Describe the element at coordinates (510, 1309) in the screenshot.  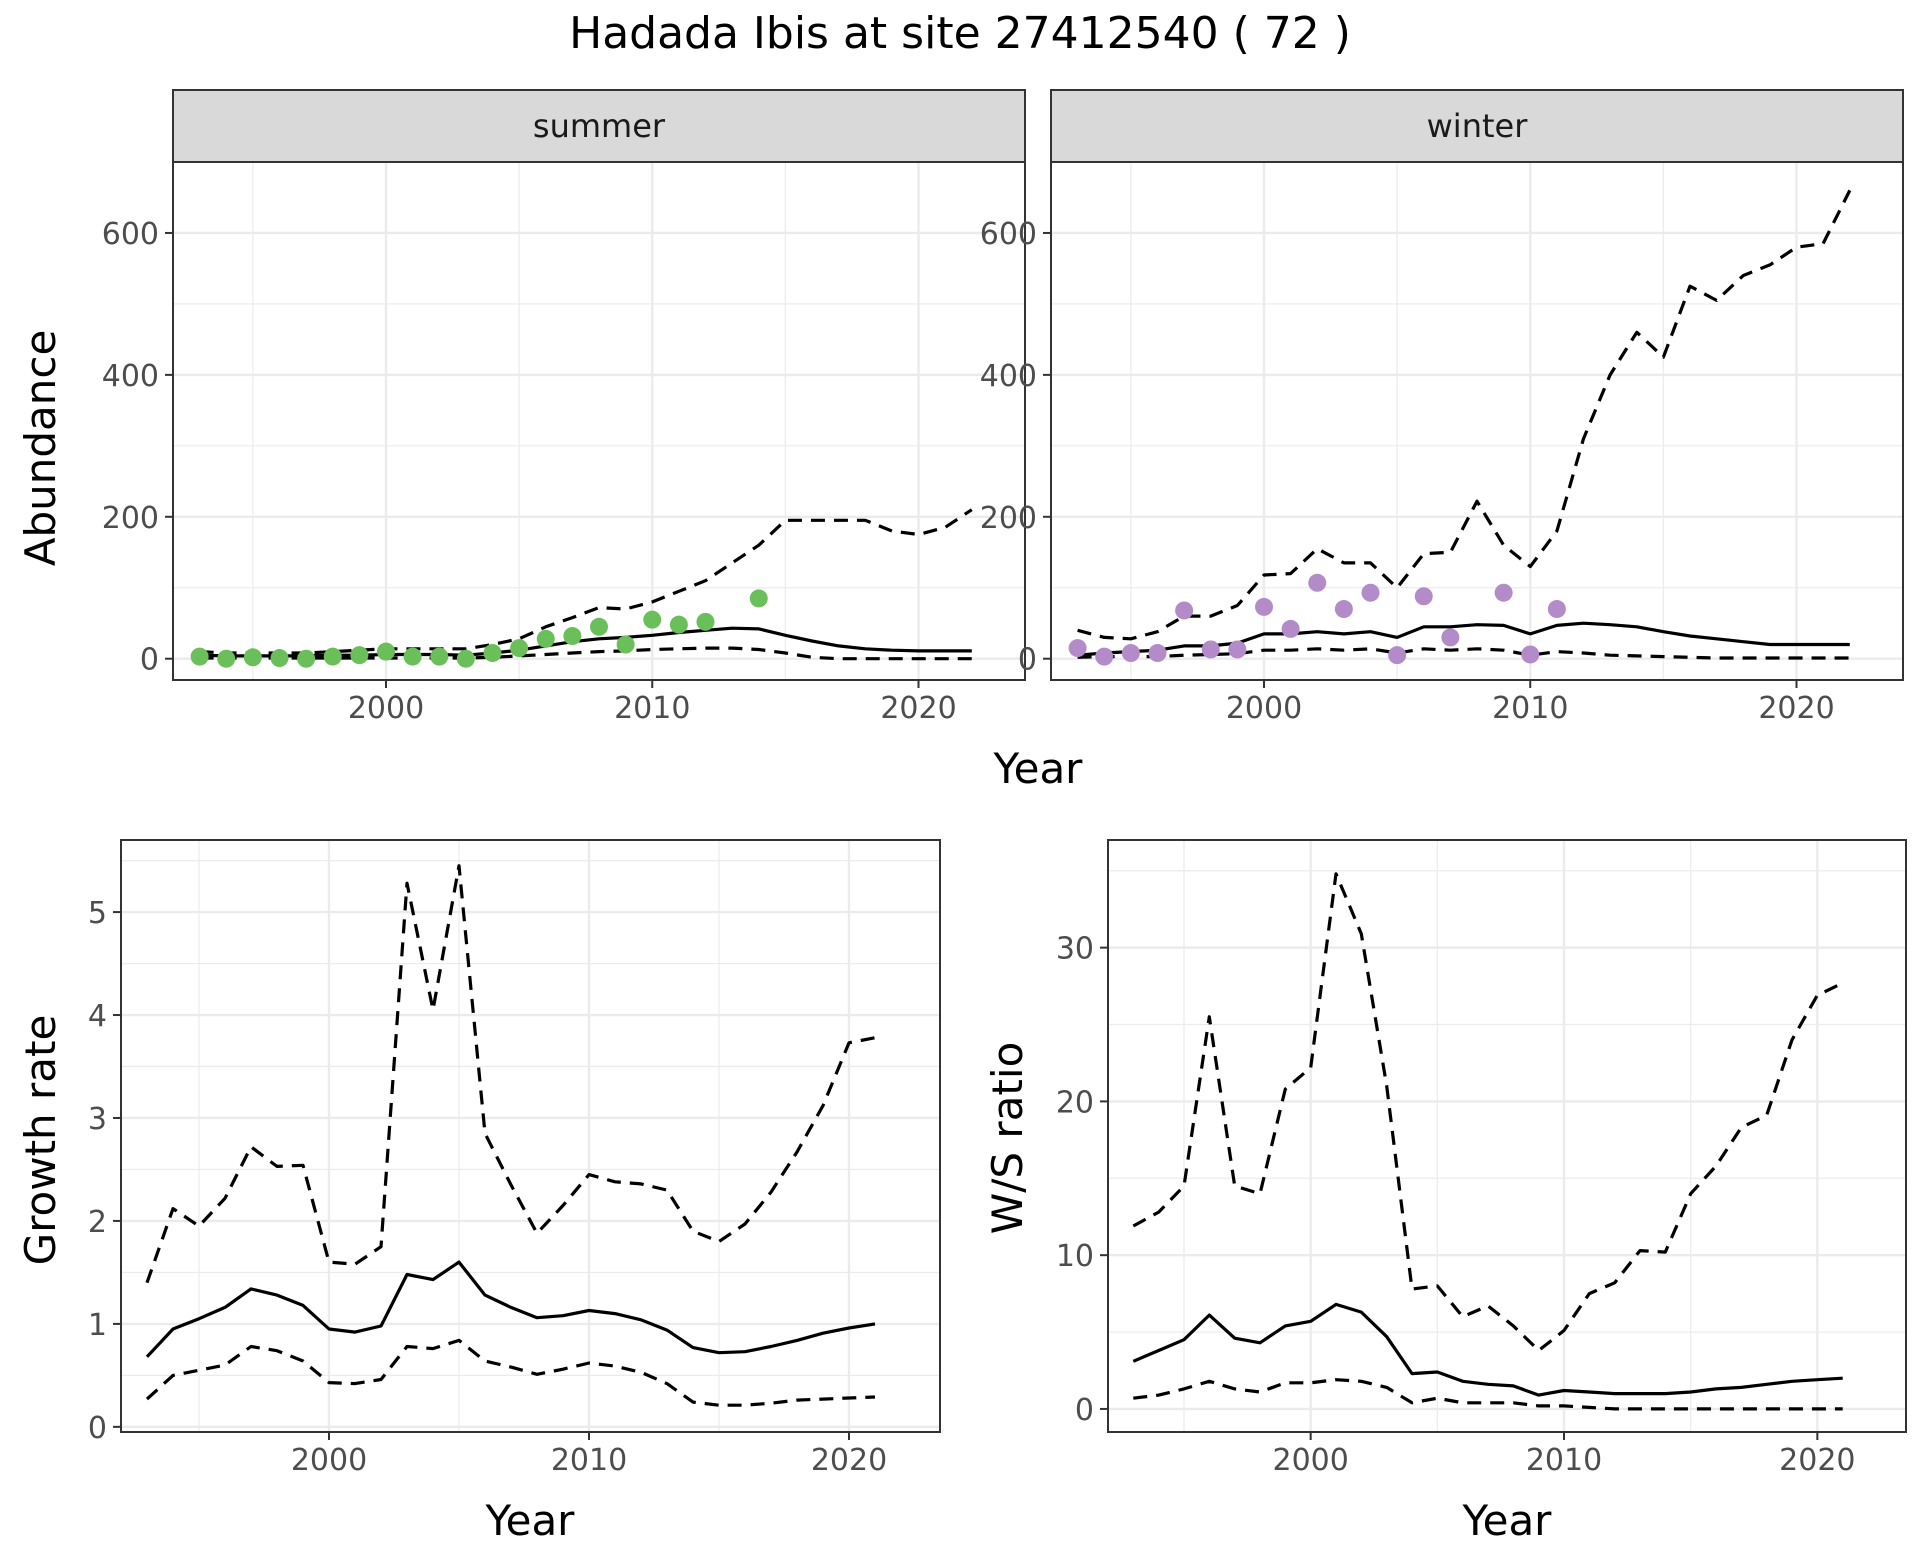
I see `growth-series-estimate-line` at that location.